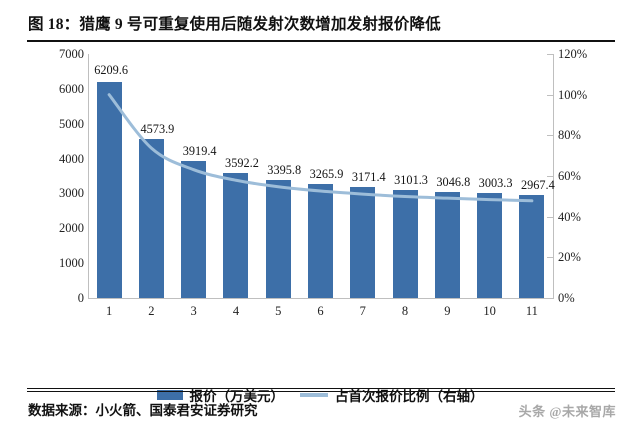  Describe the element at coordinates (71, 123) in the screenshot. I see `y-axis-left-tick-label: 5000` at that location.